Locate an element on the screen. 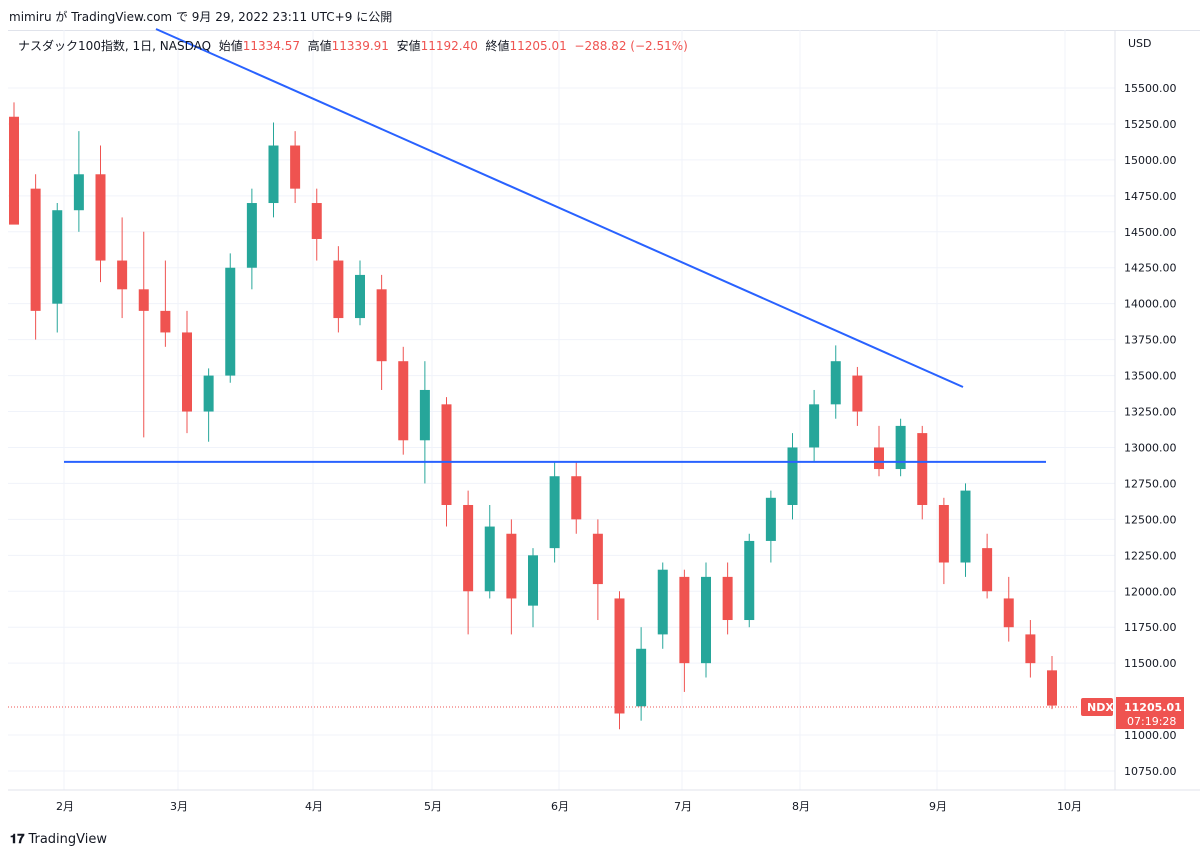 Image resolution: width=1200 pixels, height=859 pixels. price-tick-label: 13250.00 is located at coordinates (1150, 412).